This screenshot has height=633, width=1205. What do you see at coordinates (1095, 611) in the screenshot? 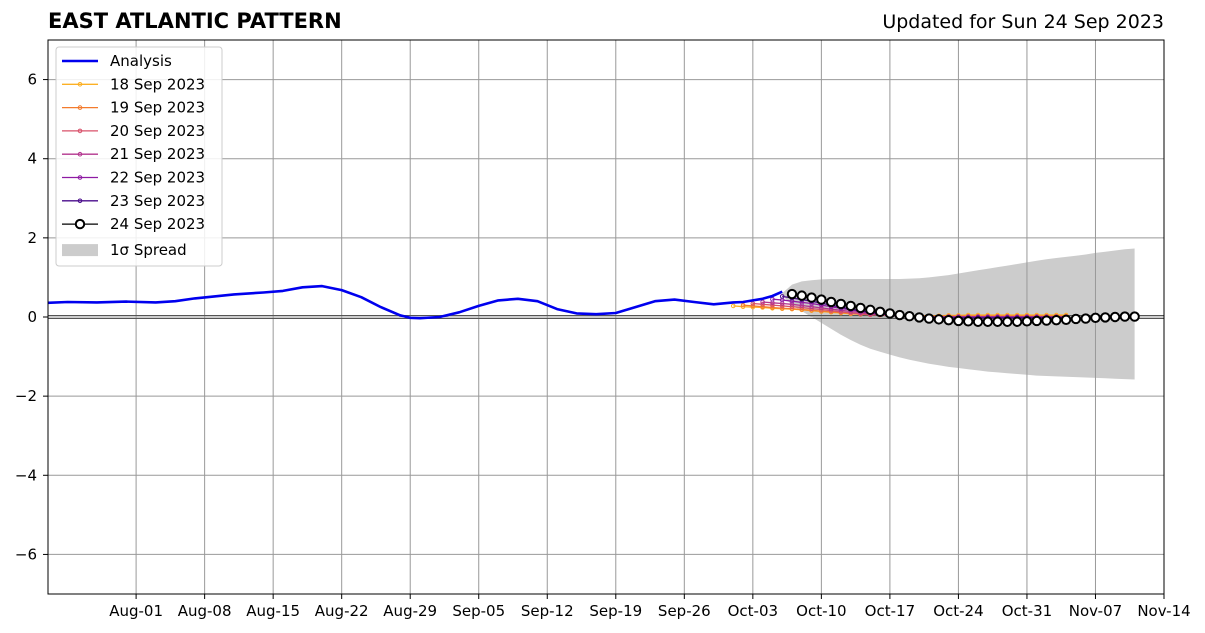
I see `x-tick-label: Nov-07` at bounding box center [1095, 611].